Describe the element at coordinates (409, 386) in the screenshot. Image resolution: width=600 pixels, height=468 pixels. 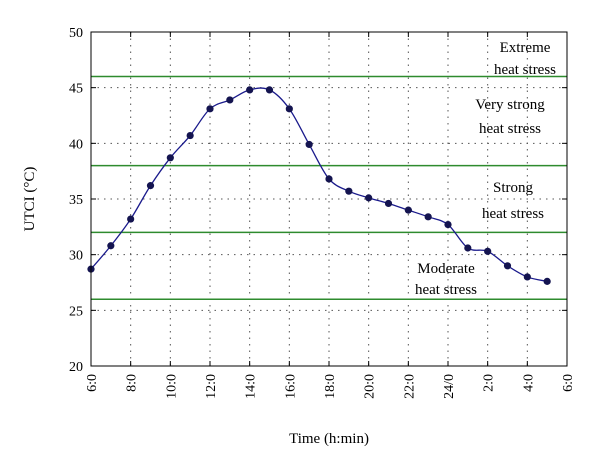
I see `x-tick-label: 22:0` at that location.